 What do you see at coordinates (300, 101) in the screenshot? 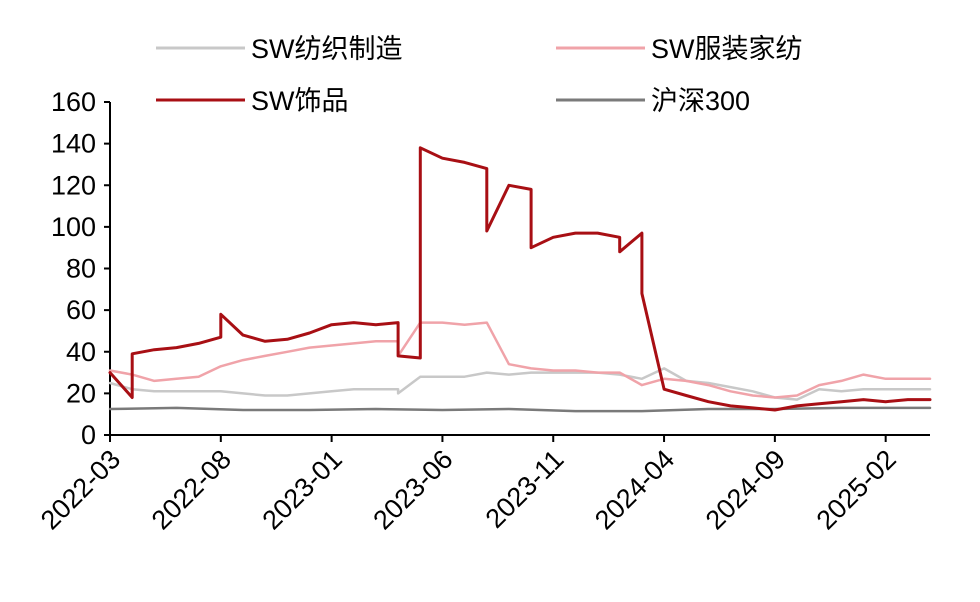
I see `legend-label: SW饰品` at bounding box center [300, 101].